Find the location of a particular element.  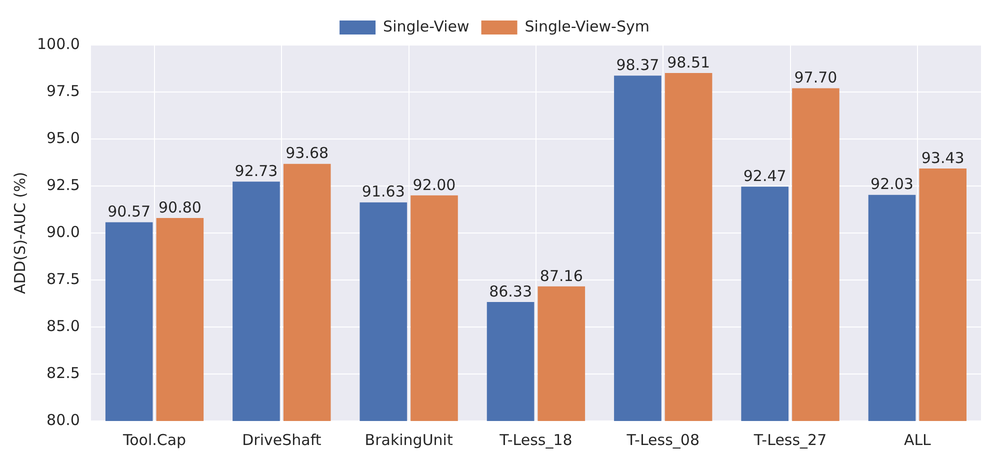

y-tick-label: 92.5 is located at coordinates (63, 185).